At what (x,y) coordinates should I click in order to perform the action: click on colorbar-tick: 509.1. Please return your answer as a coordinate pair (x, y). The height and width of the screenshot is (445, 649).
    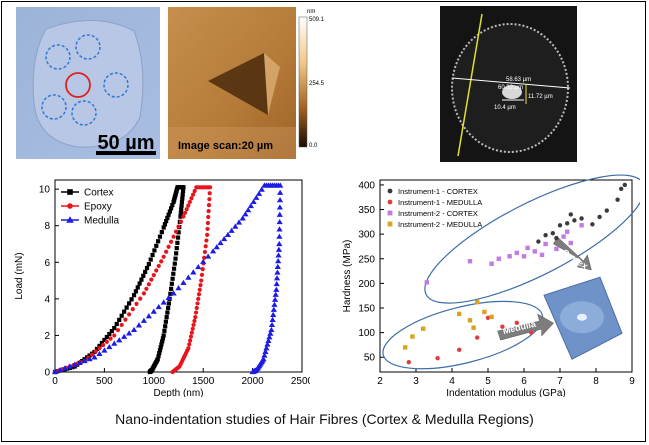
    Looking at the image, I should click on (317, 20).